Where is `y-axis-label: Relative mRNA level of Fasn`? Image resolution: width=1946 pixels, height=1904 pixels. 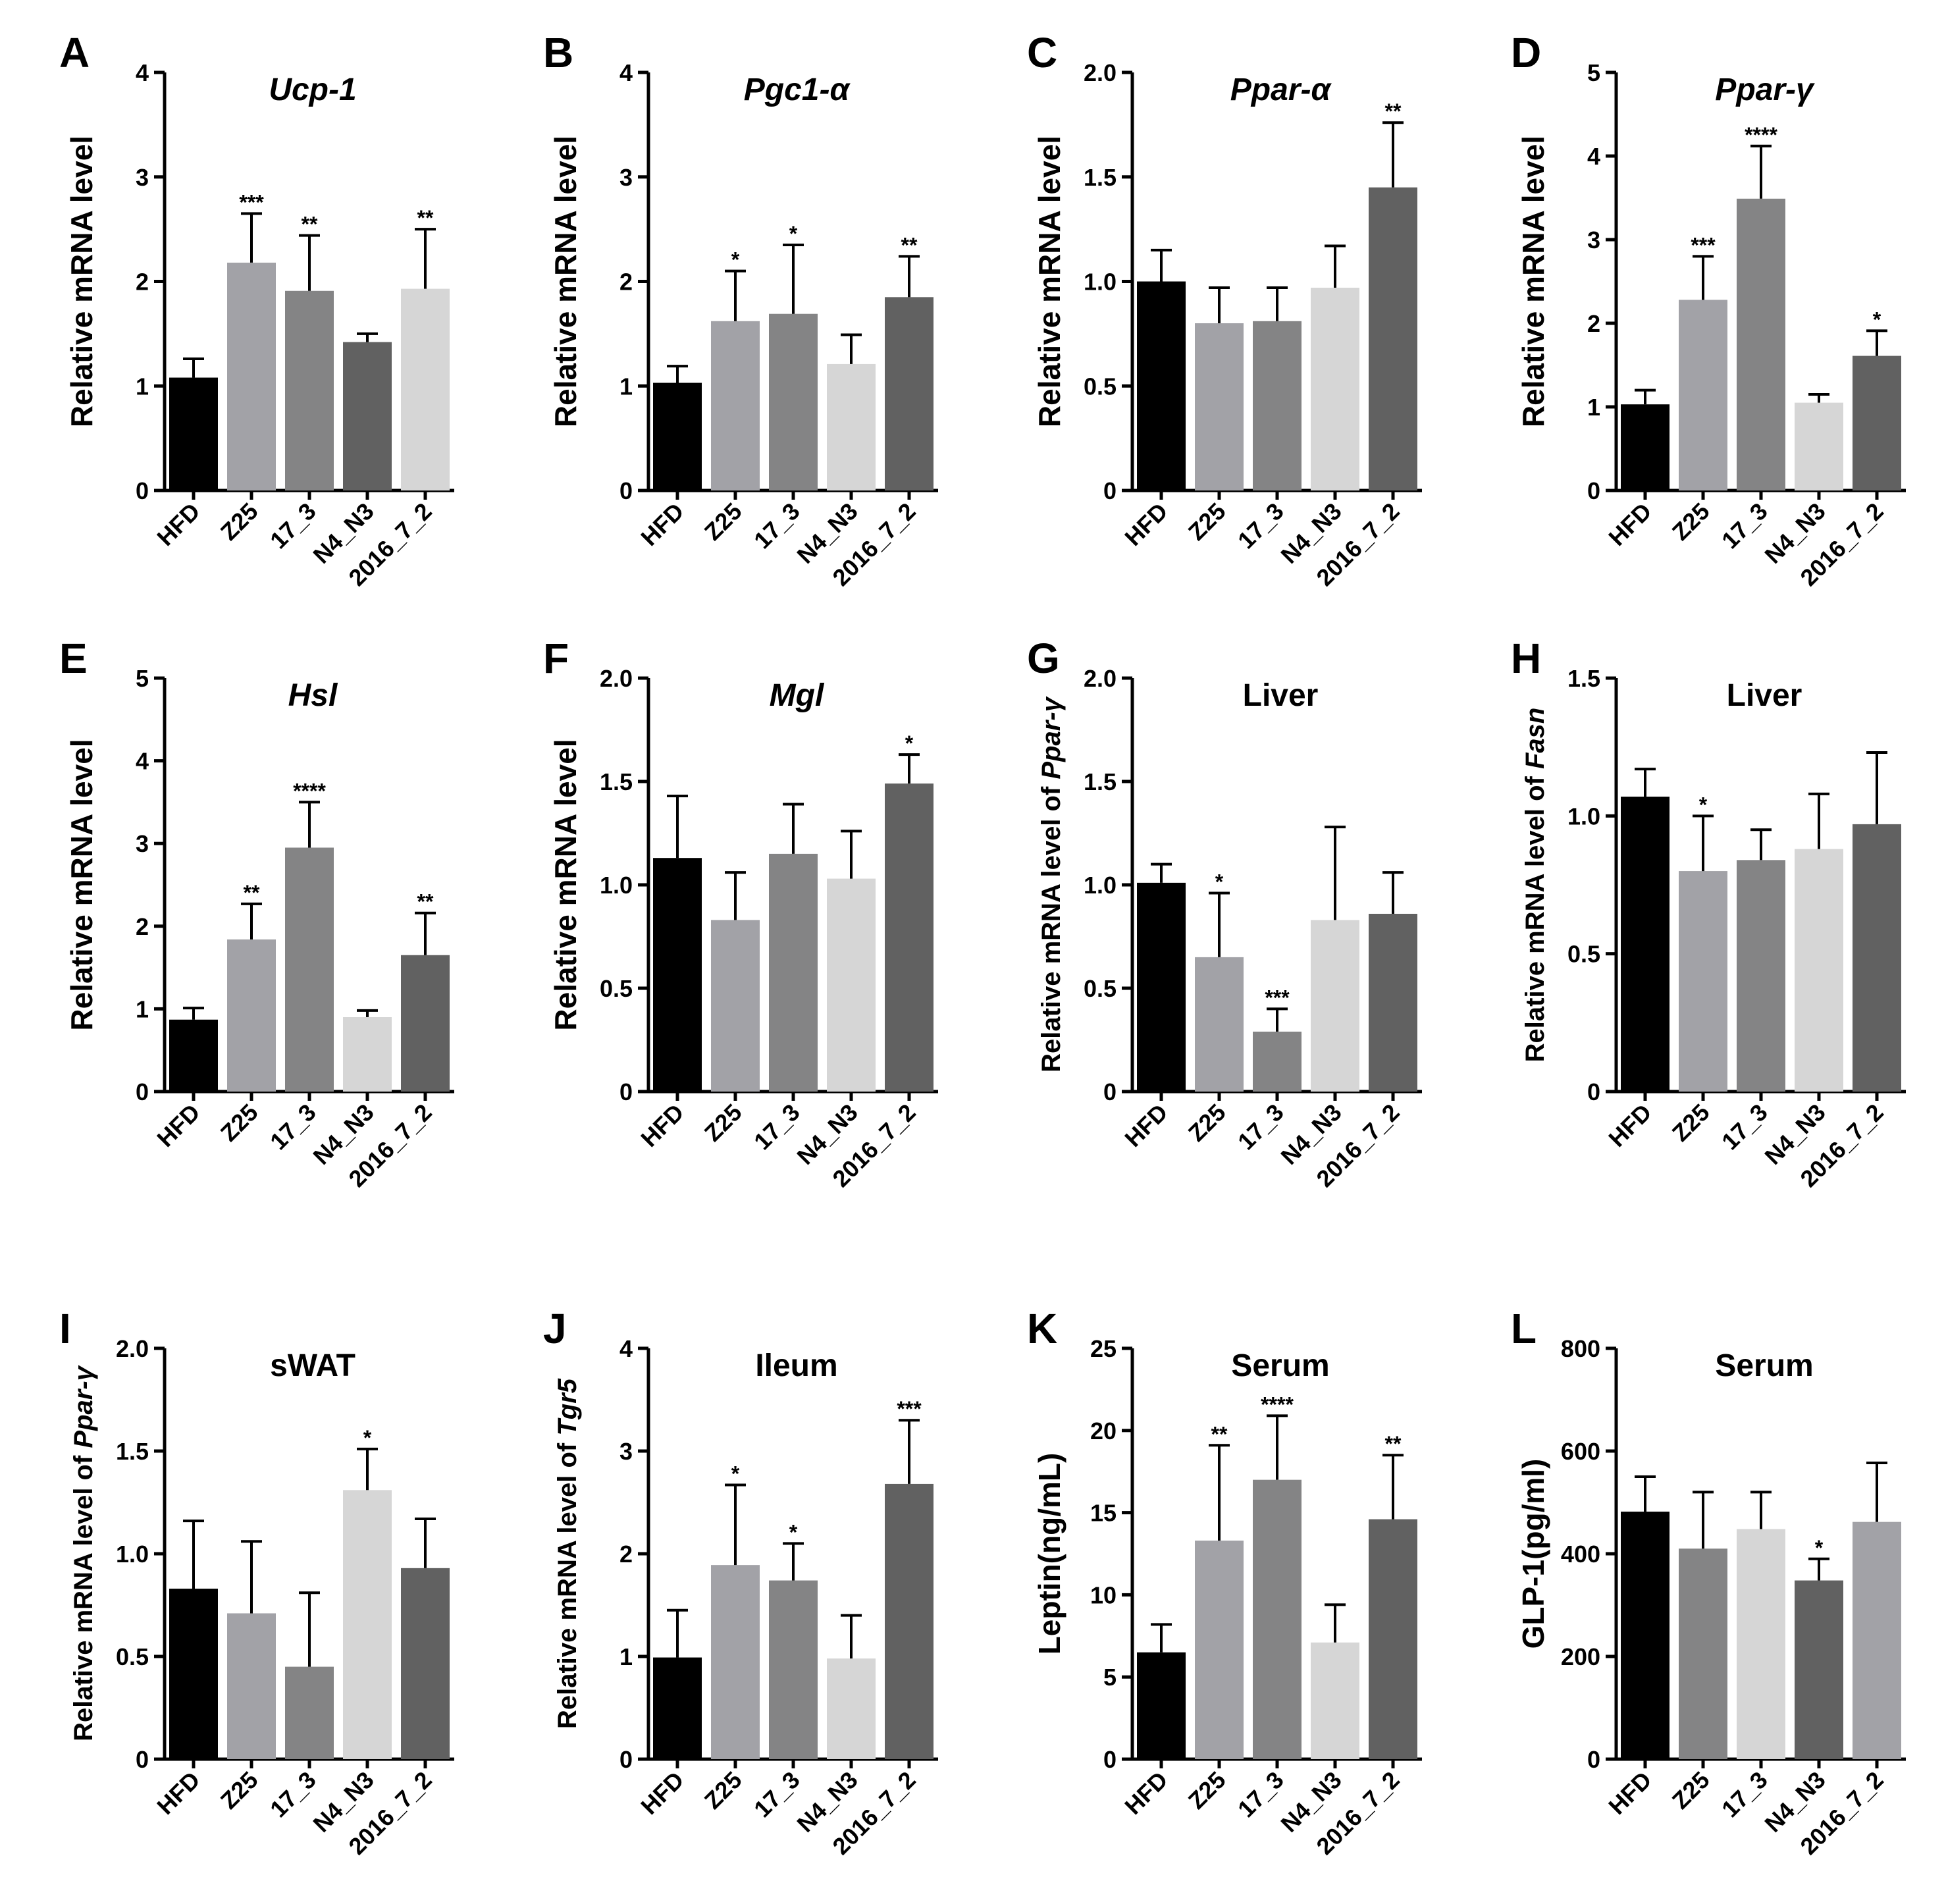 y-axis-label: Relative mRNA level of Fasn is located at coordinates (1535, 885).